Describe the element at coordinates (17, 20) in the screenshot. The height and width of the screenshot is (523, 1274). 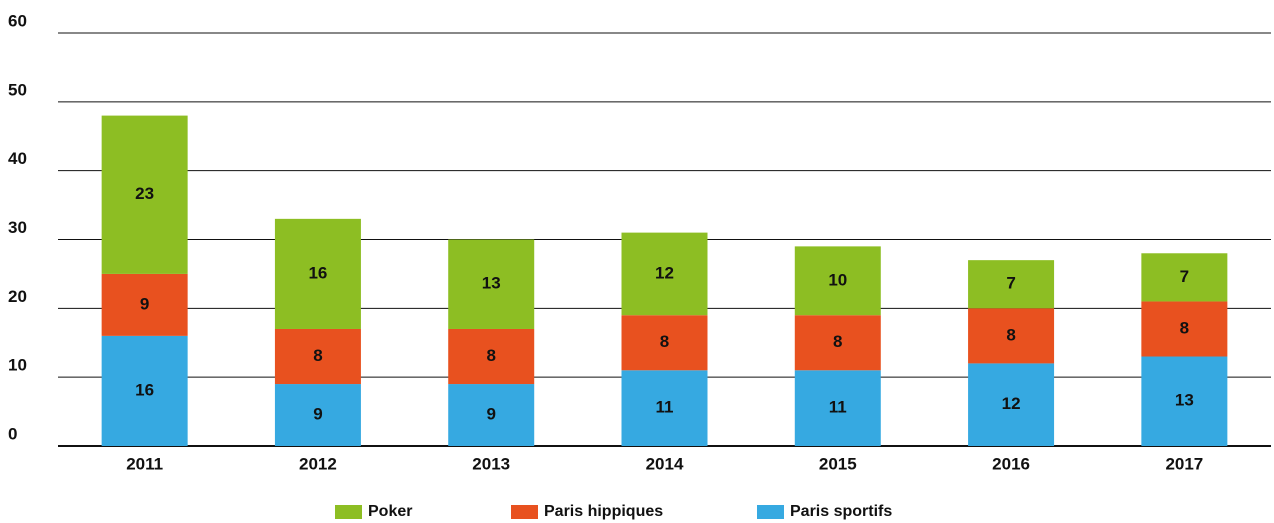
I see `y-tick-label: 60` at that location.